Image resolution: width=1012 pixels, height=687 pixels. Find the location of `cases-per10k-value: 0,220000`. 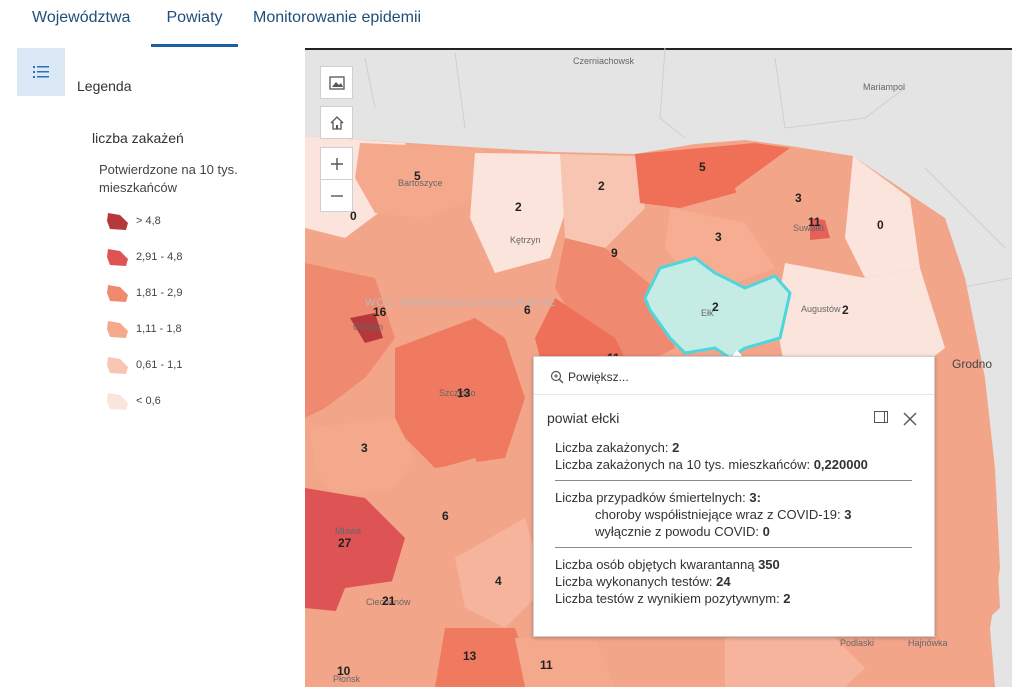

cases-per10k-value: 0,220000 is located at coordinates (840, 464).